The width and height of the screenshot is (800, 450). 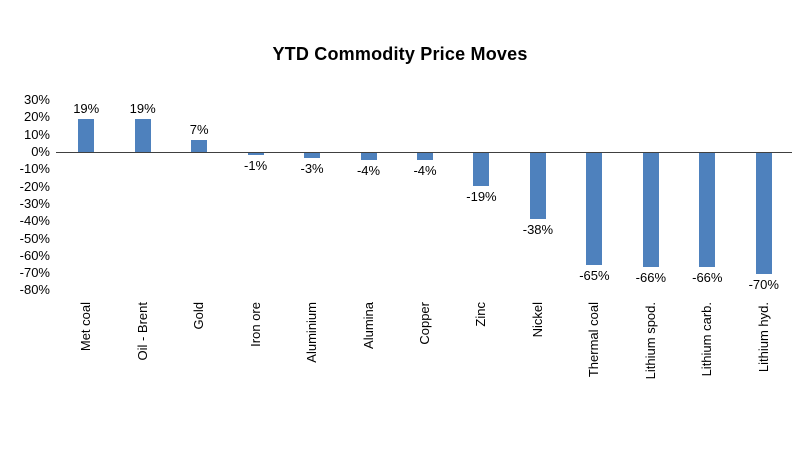 What do you see at coordinates (312, 169) in the screenshot?
I see `bar-value-label: -3%` at bounding box center [312, 169].